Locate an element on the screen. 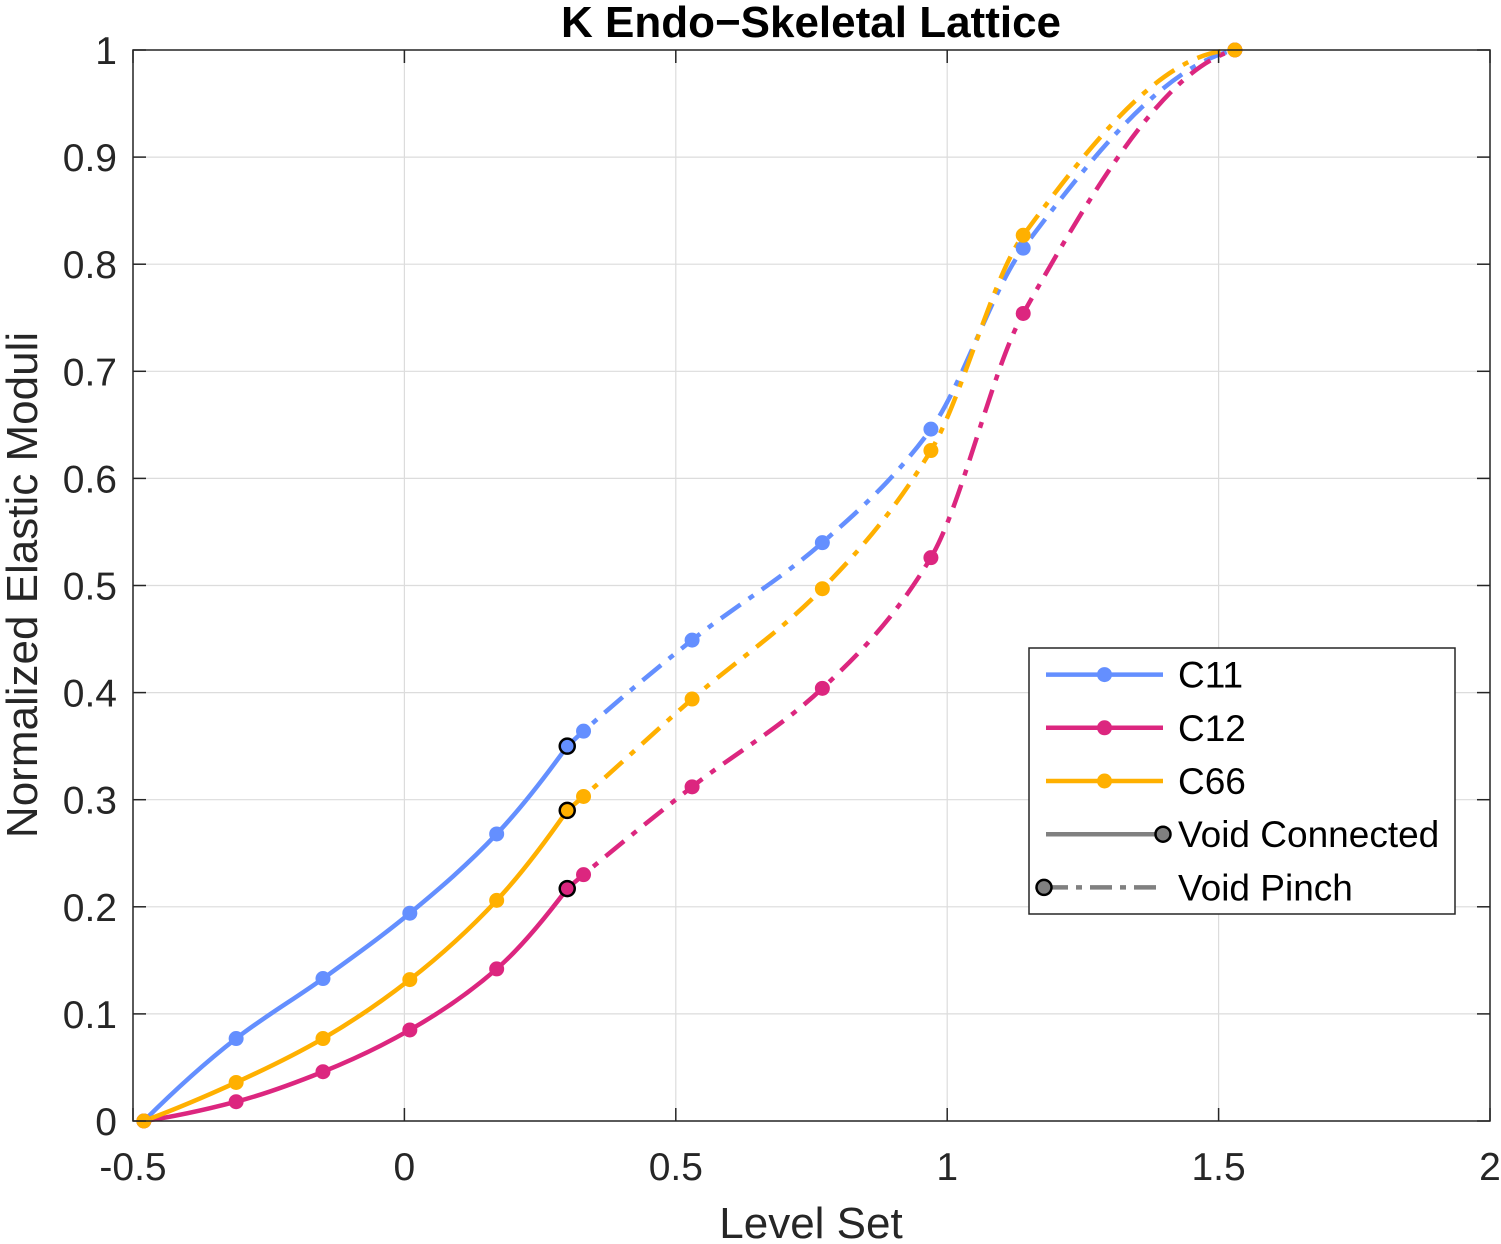  legend: C11 C12 C66 Void Connected Void Pinch is located at coordinates (1242, 781).